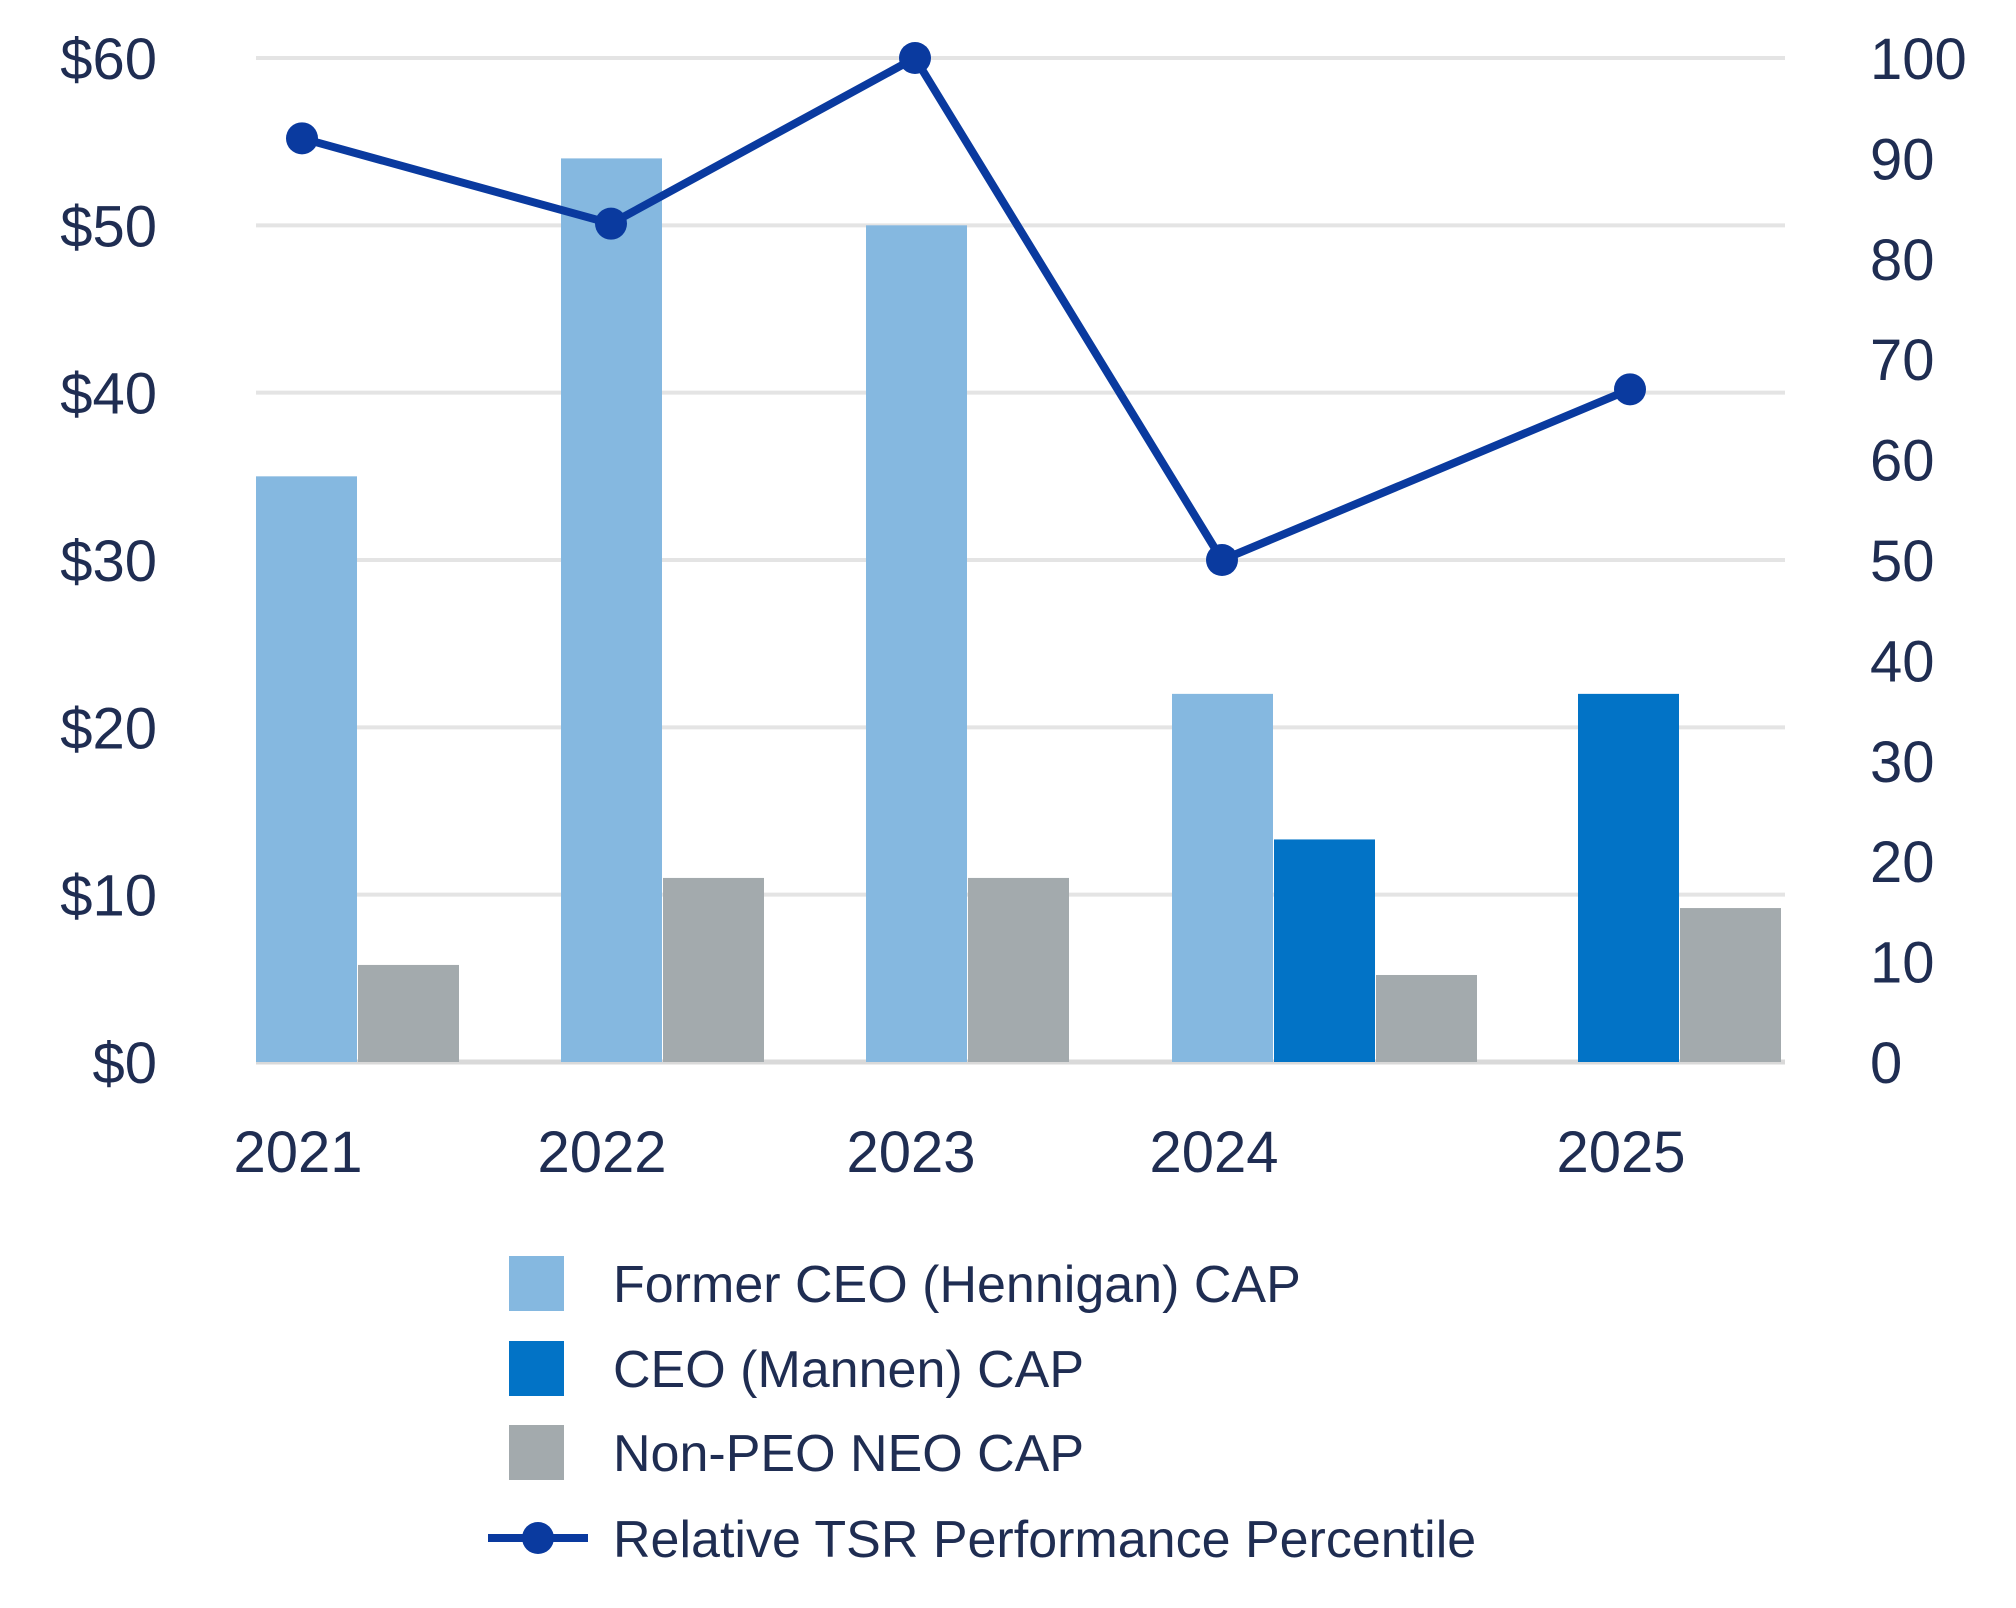 The width and height of the screenshot is (2016, 1608). I want to click on legend-line-marker, so click(538, 1538).